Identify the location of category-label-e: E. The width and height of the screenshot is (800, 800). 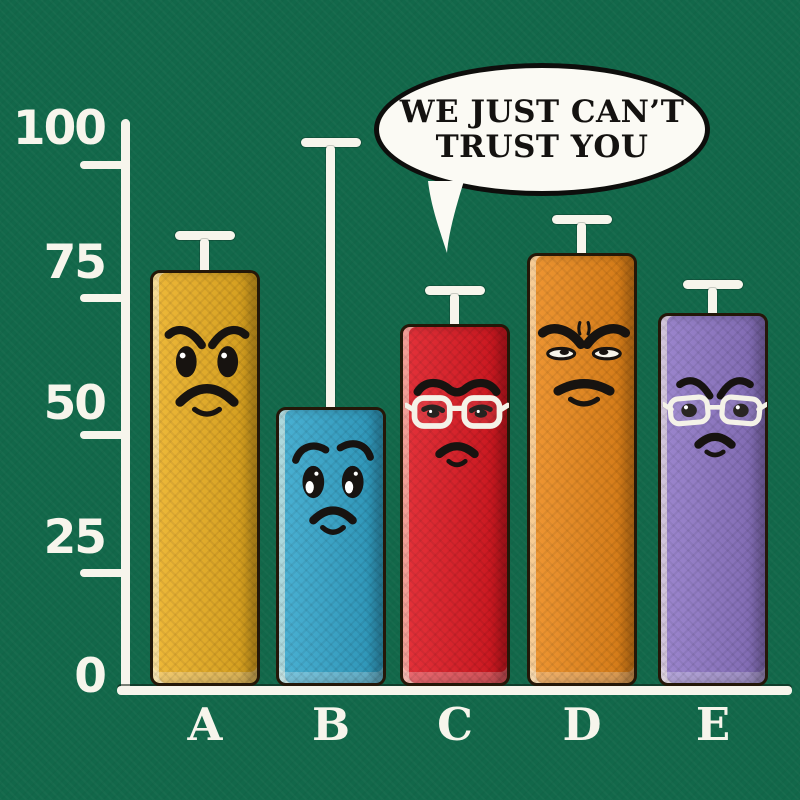
(713, 724).